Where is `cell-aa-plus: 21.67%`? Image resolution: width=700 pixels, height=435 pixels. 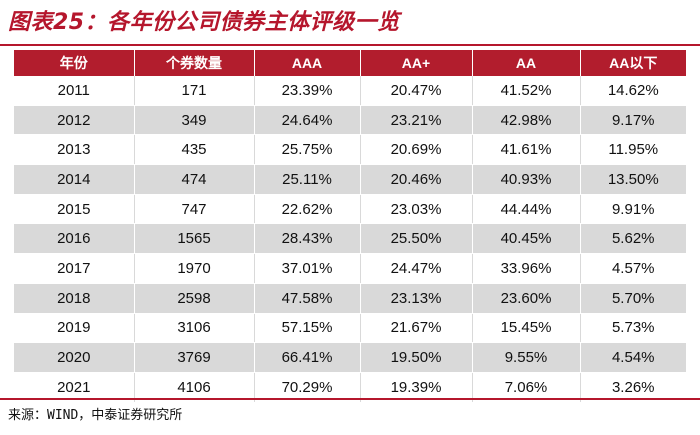
cell-aa-plus: 21.67% is located at coordinates (416, 328).